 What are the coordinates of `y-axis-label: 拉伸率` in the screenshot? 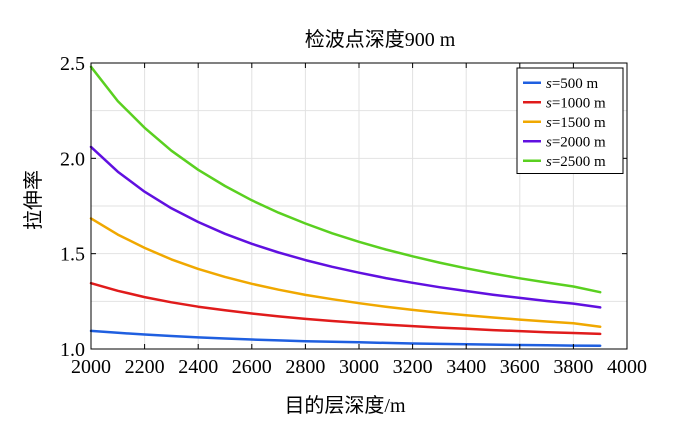 It's located at (33, 200).